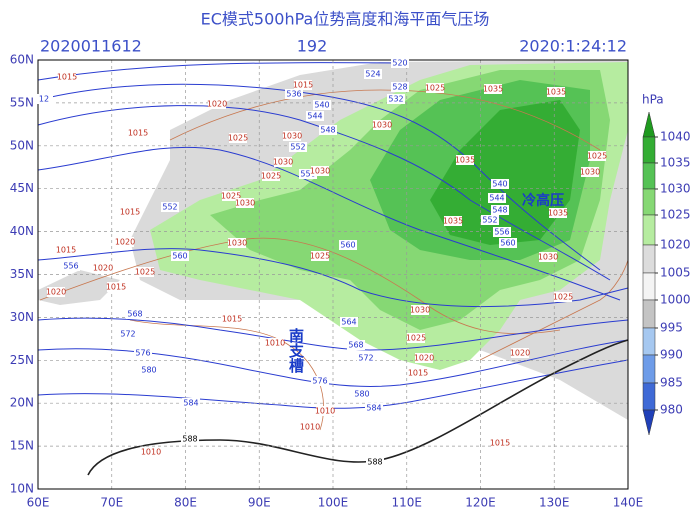 This screenshot has height=518, width=690. Describe the element at coordinates (675, 215) in the screenshot. I see `colorbar-label: 1025` at that location.